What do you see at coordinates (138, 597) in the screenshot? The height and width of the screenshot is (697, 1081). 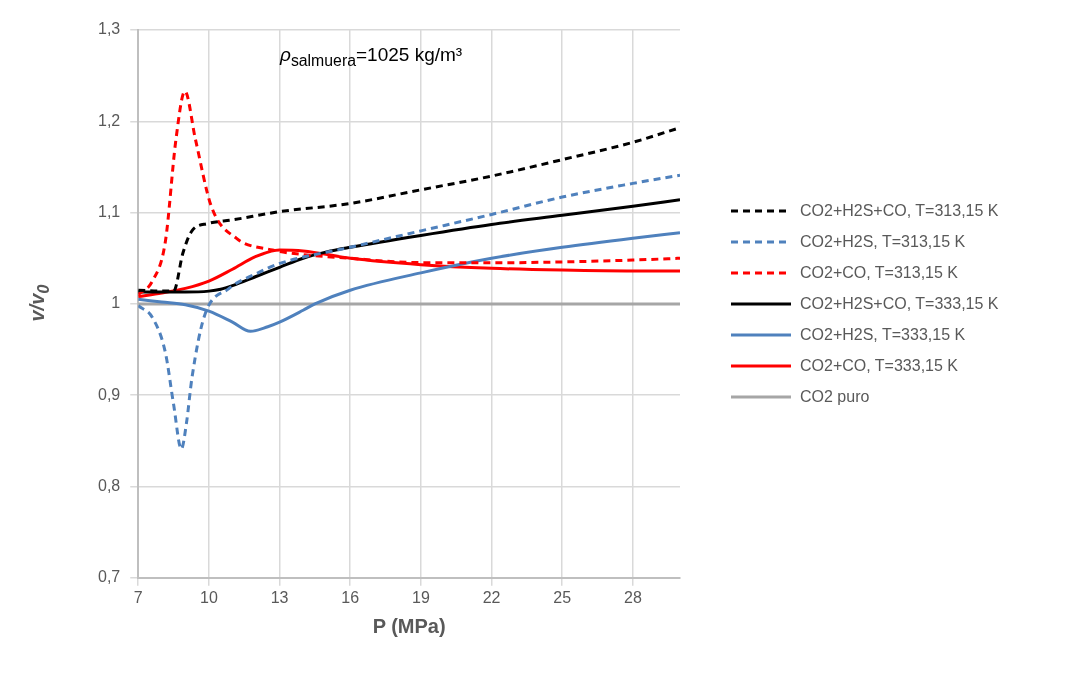 I see `x-tick-label: 7` at bounding box center [138, 597].